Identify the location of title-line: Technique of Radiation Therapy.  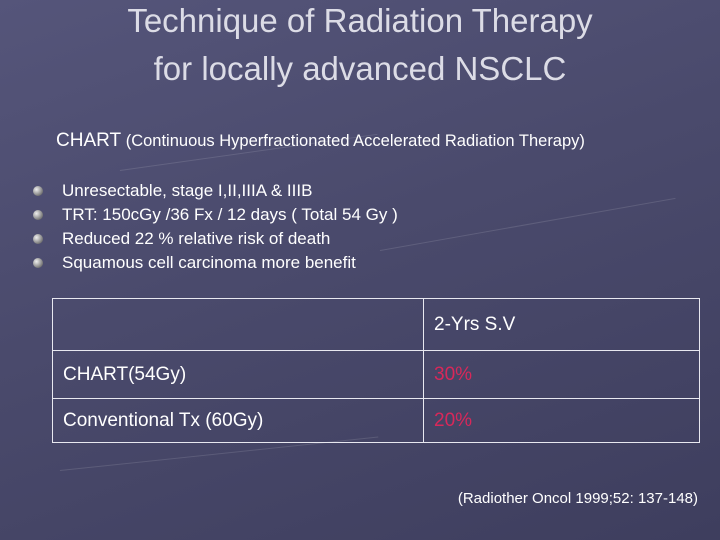
(360, 20).